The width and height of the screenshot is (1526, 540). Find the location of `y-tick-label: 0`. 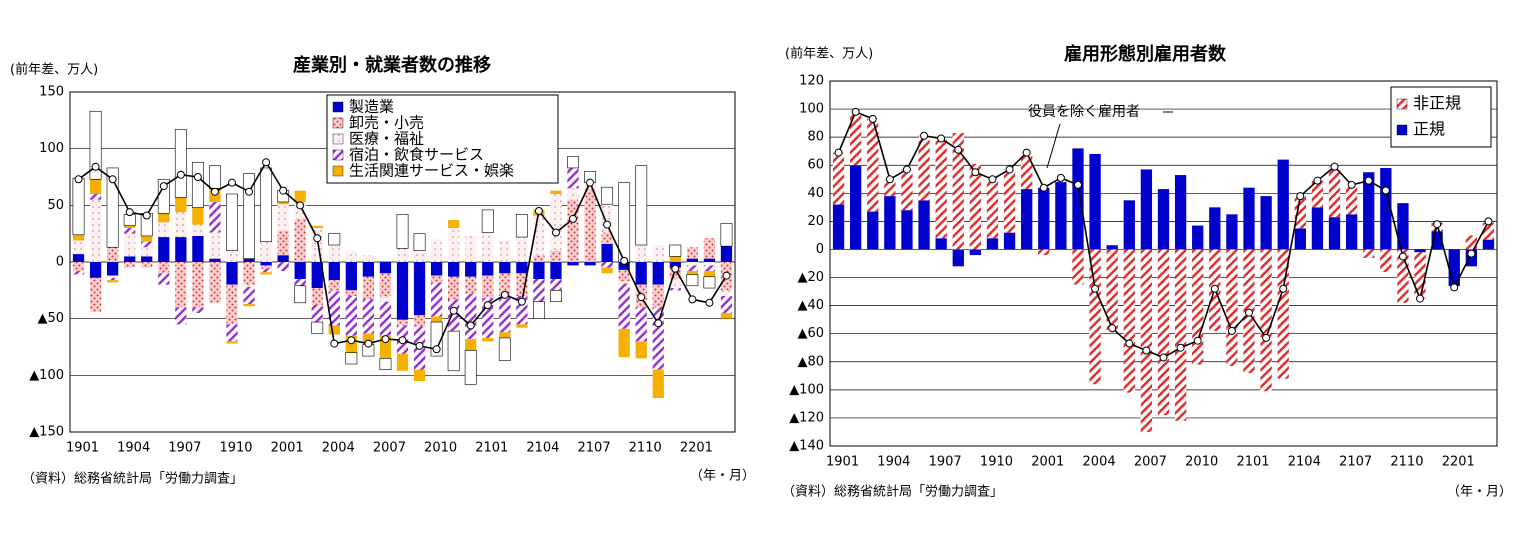

y-tick-label: 0 is located at coordinates (820, 249).